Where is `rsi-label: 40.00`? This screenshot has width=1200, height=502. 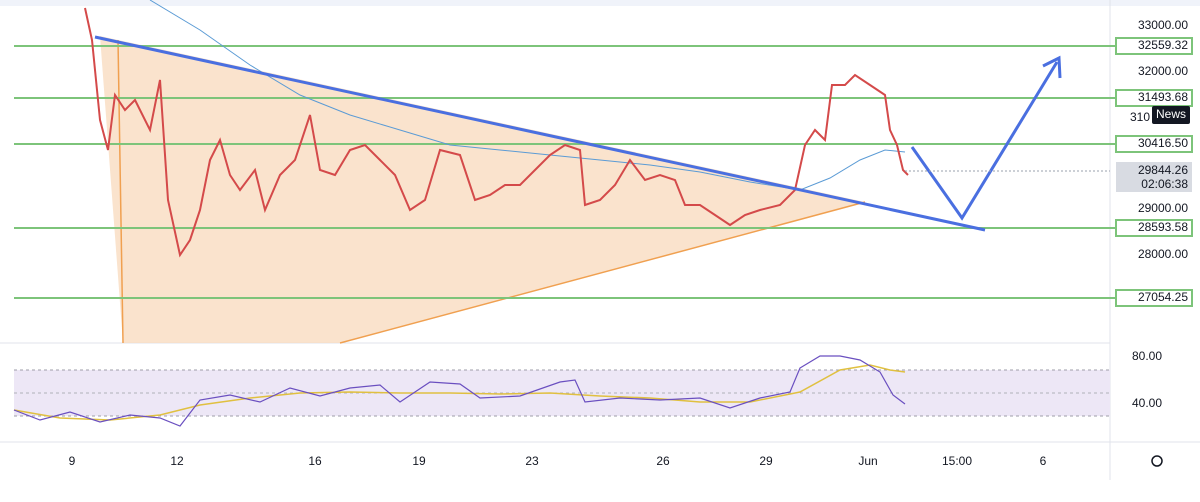 rsi-label: 40.00 is located at coordinates (1147, 403).